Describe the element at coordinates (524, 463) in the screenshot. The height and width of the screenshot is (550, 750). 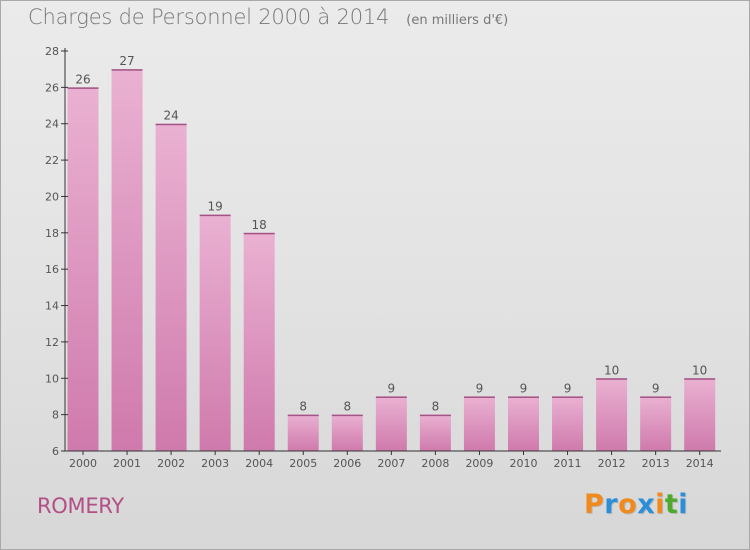
I see `x-tick-label: 2010` at that location.